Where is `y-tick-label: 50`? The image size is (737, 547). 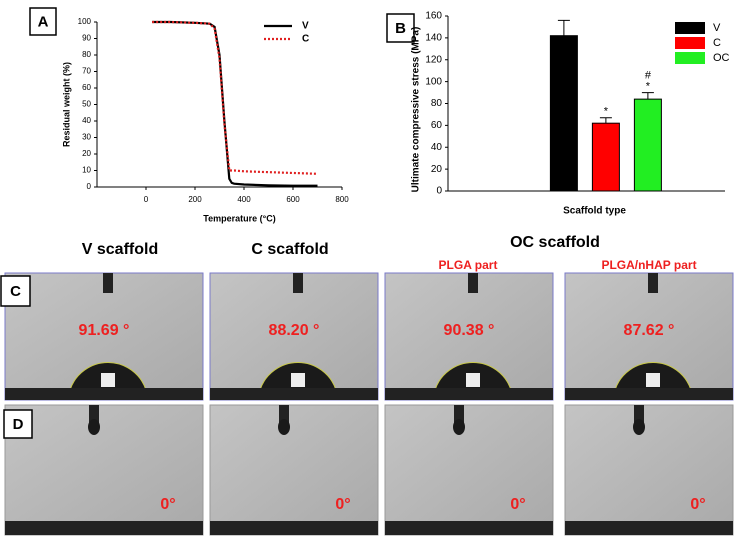 y-tick-label: 50 is located at coordinates (86, 104).